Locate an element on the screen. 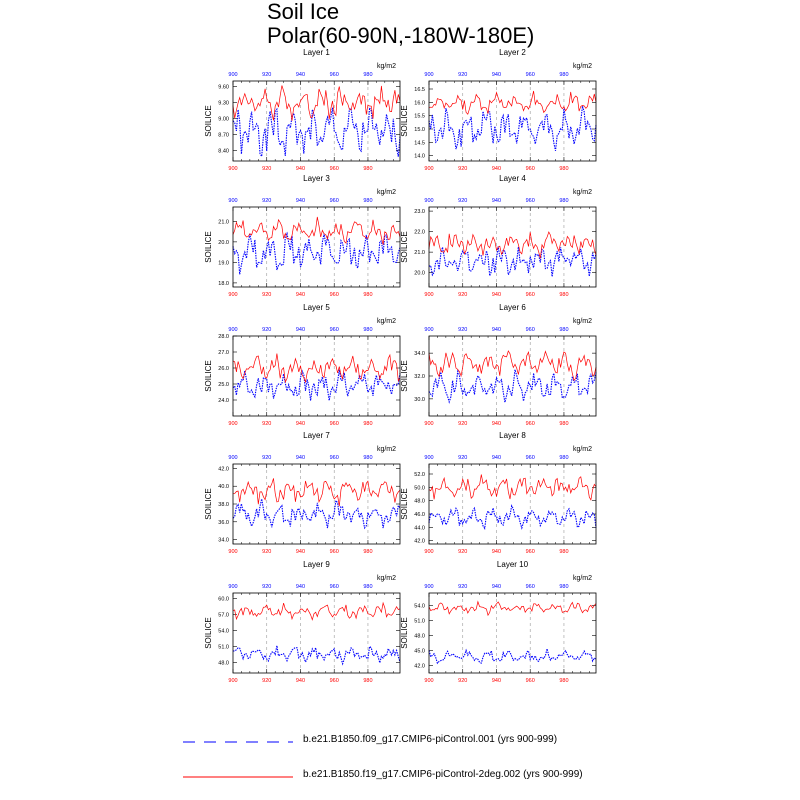 The width and height of the screenshot is (800, 800). y-tick-label: 26.0 is located at coordinates (223, 369).